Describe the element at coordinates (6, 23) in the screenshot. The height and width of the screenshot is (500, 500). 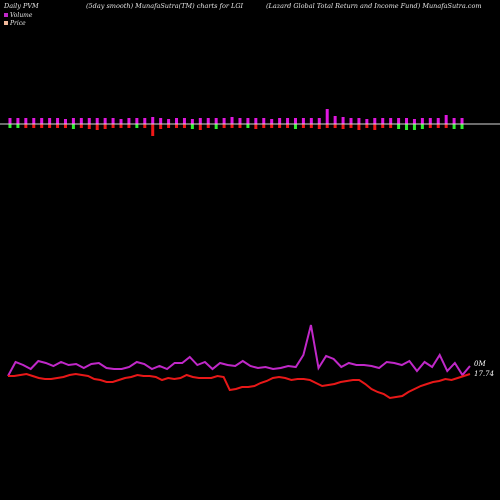
I see `legend-price-swatch` at that location.